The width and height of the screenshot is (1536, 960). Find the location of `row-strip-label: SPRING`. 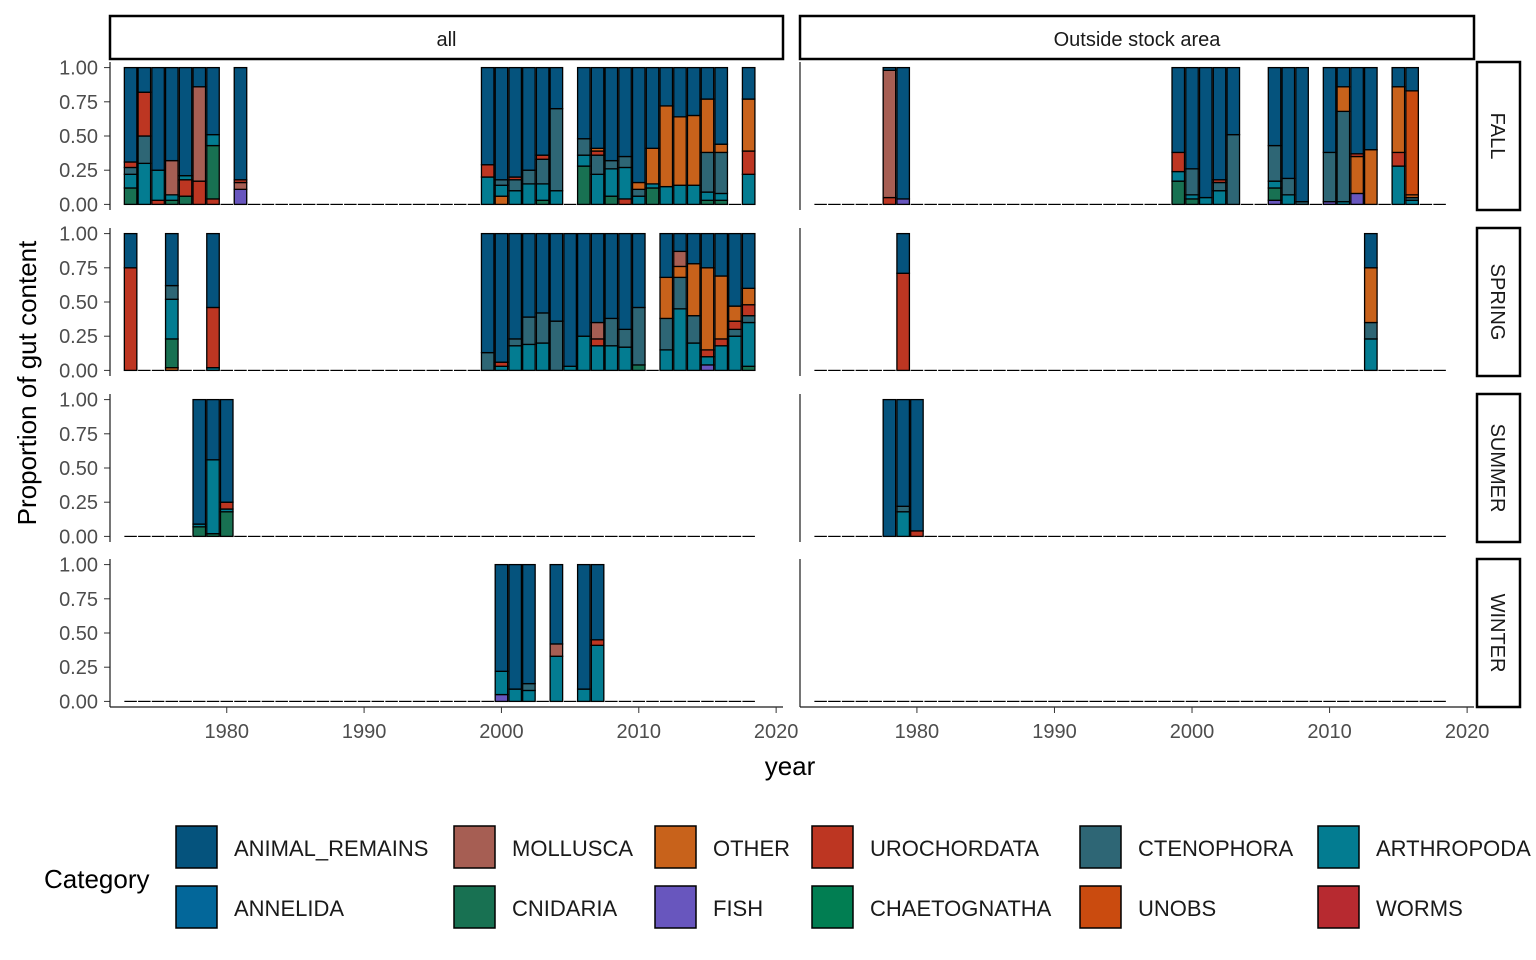

row-strip-label: SPRING is located at coordinates (1497, 302).